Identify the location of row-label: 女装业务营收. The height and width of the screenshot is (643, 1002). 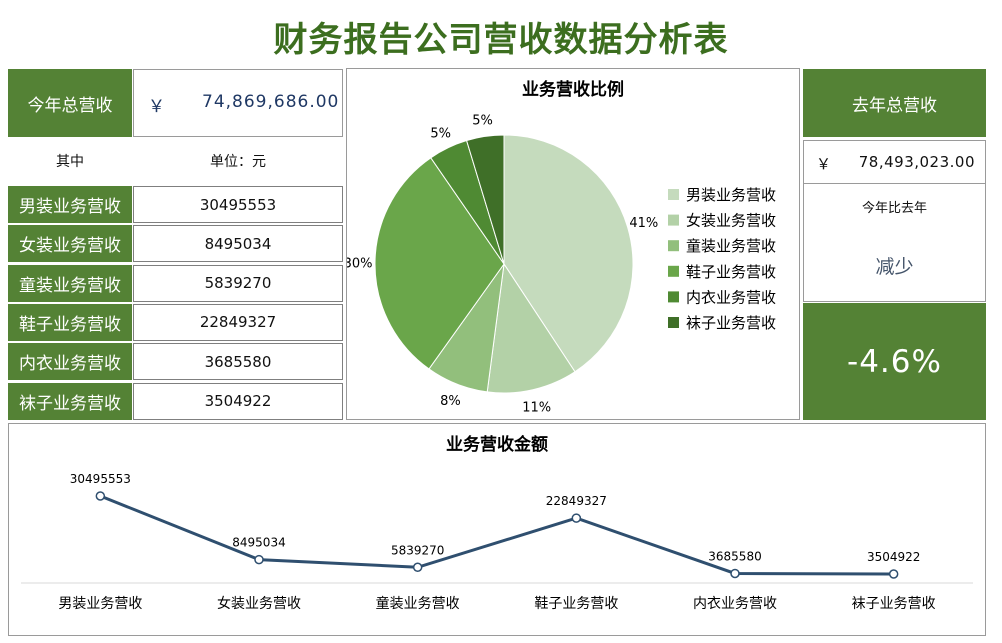
(70, 244).